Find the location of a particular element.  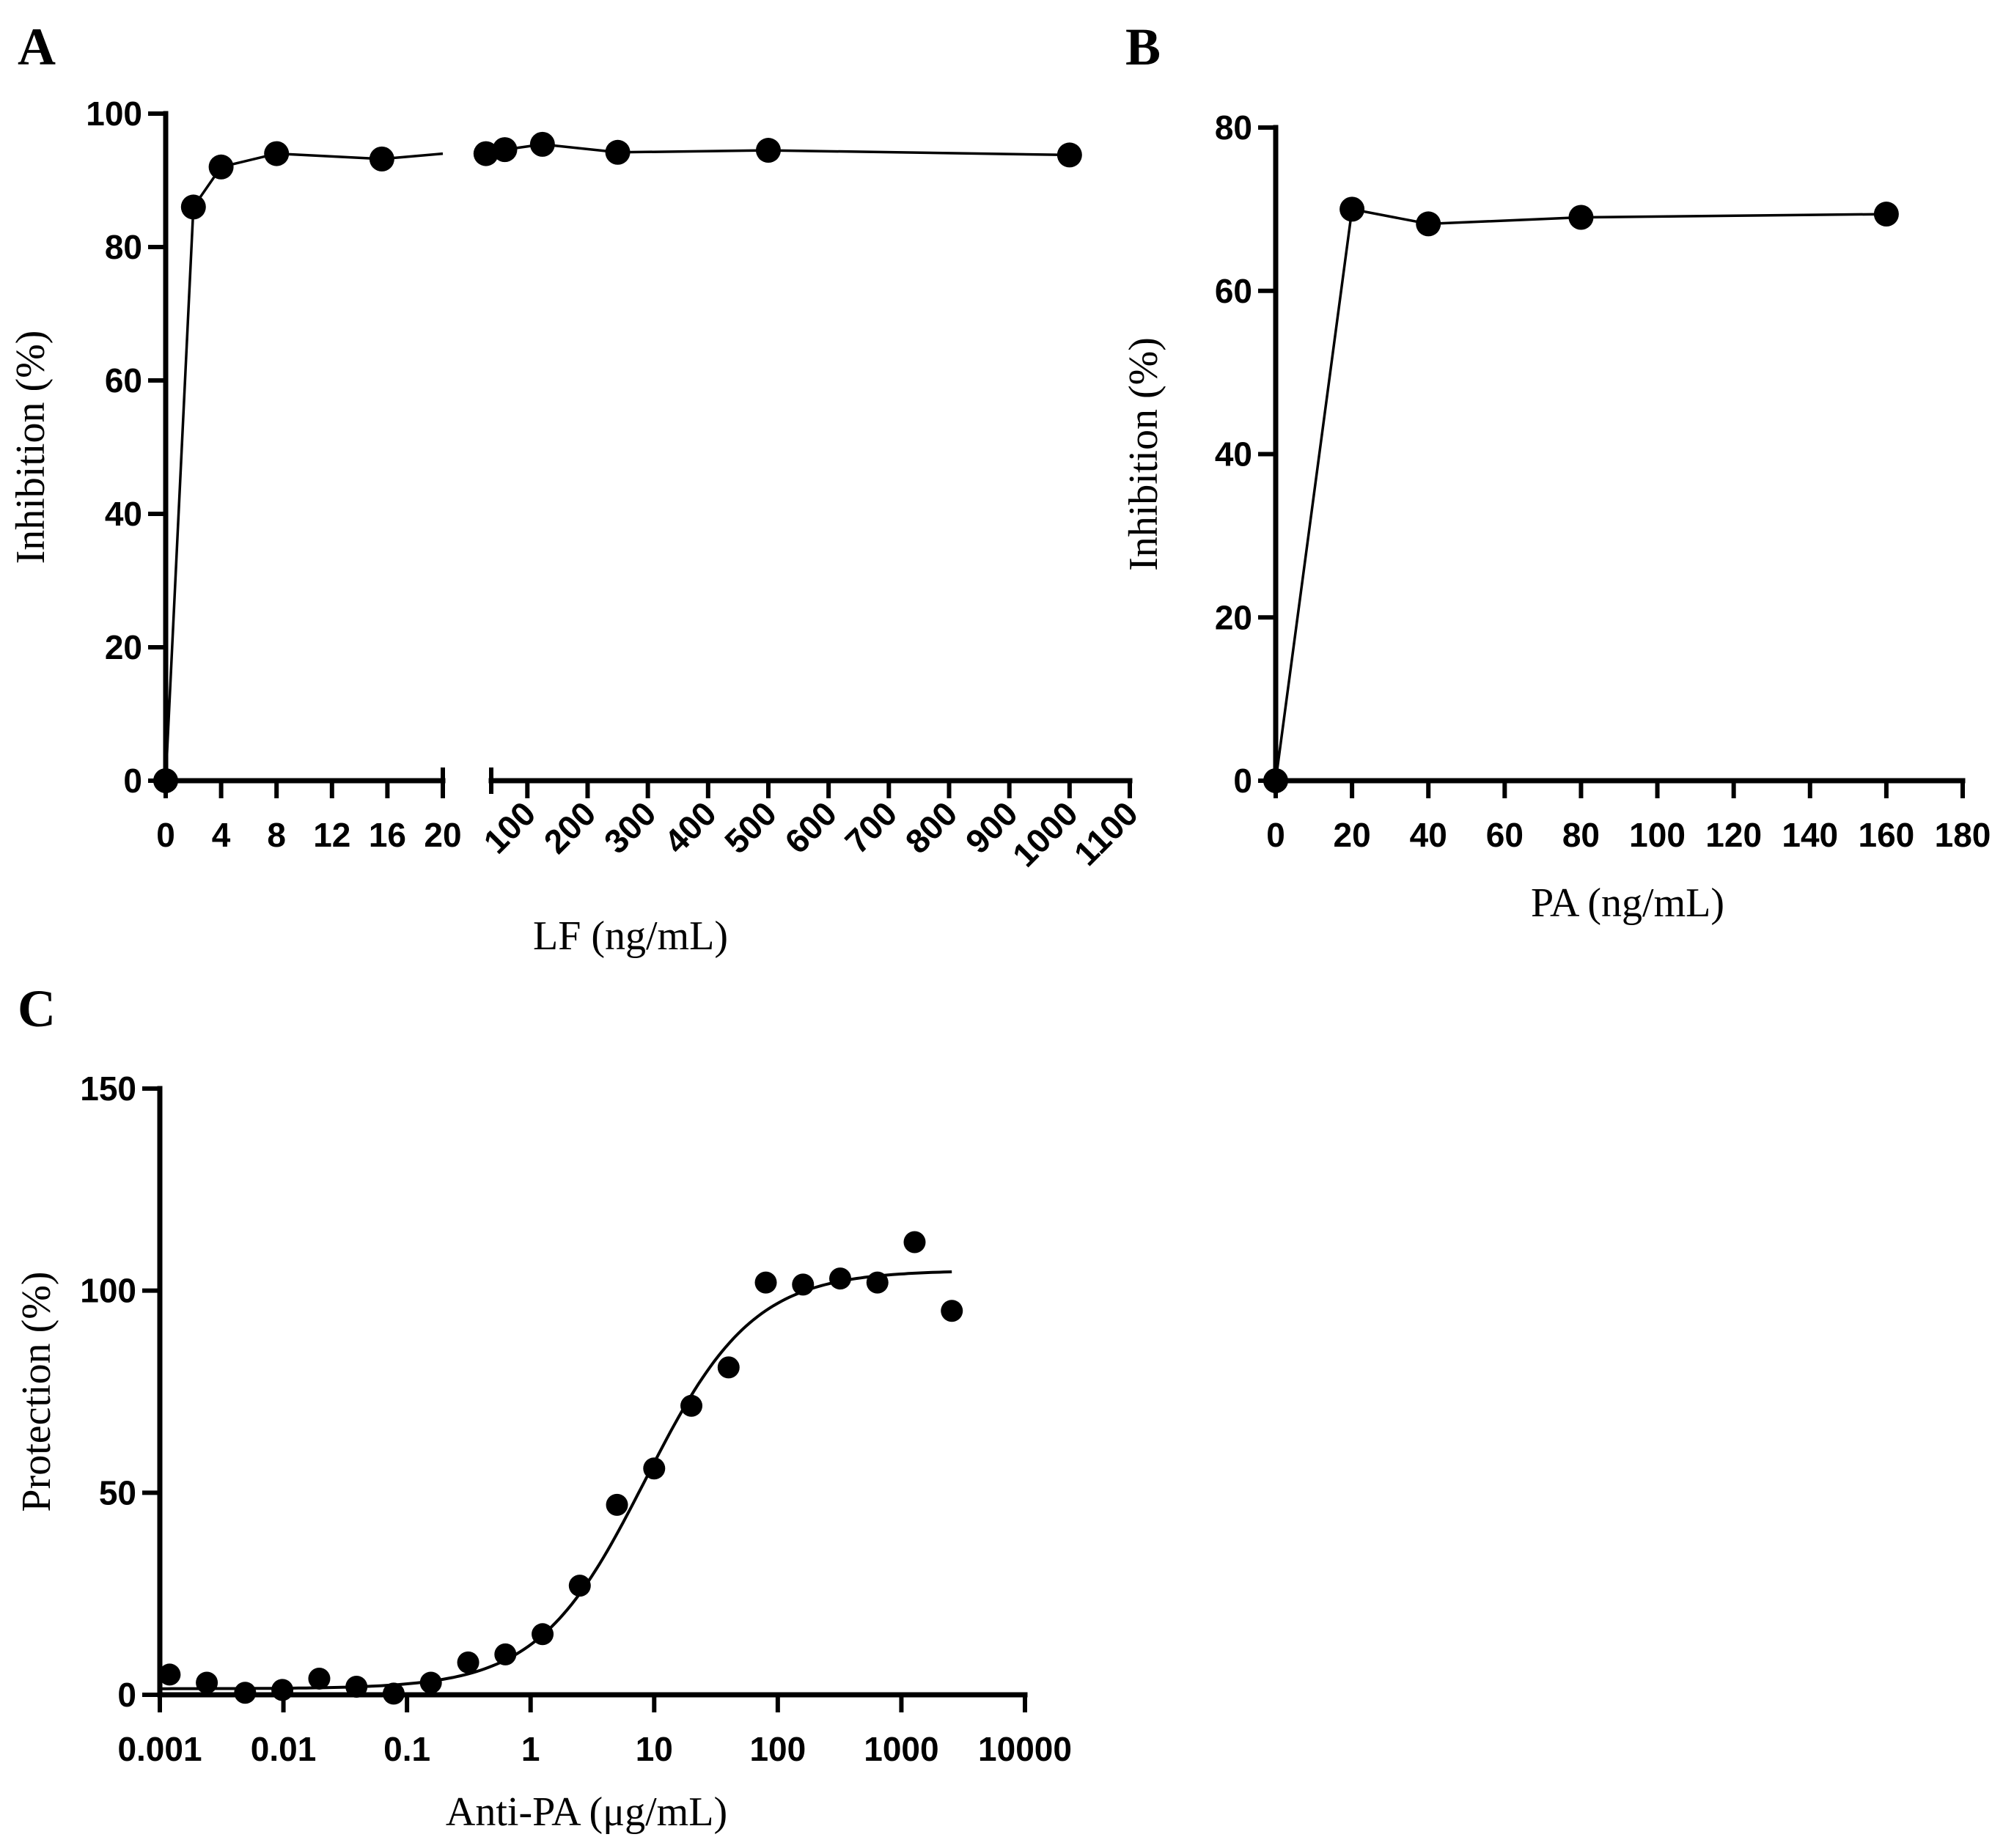

panel-c-x-tick-label: 0.1 is located at coordinates (407, 1749).